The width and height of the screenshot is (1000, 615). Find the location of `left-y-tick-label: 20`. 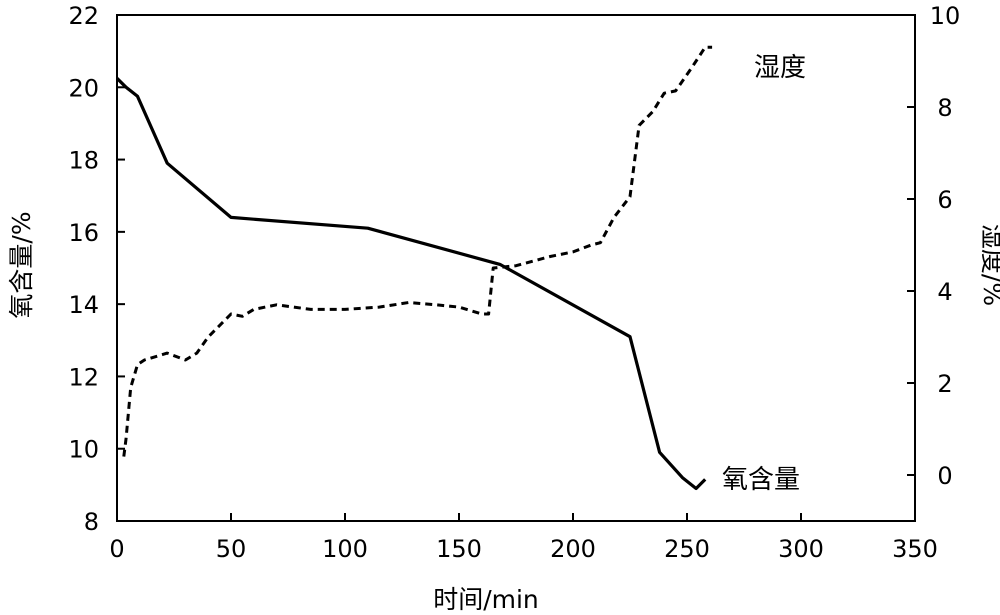

left-y-tick-label: 20 is located at coordinates (83, 88).